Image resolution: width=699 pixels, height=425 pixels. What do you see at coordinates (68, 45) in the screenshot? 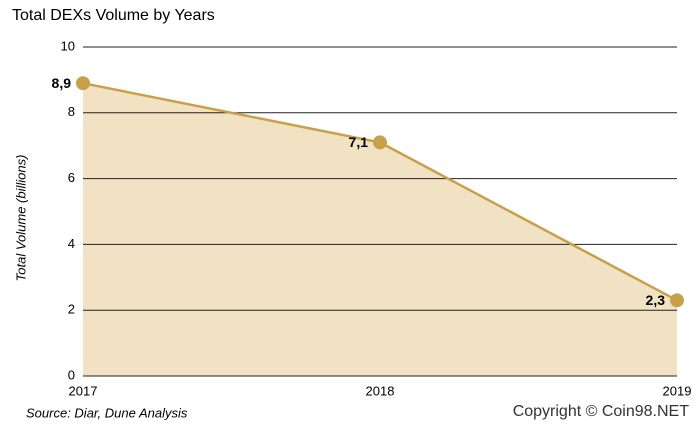
I see `y-tick-label: 10` at bounding box center [68, 45].